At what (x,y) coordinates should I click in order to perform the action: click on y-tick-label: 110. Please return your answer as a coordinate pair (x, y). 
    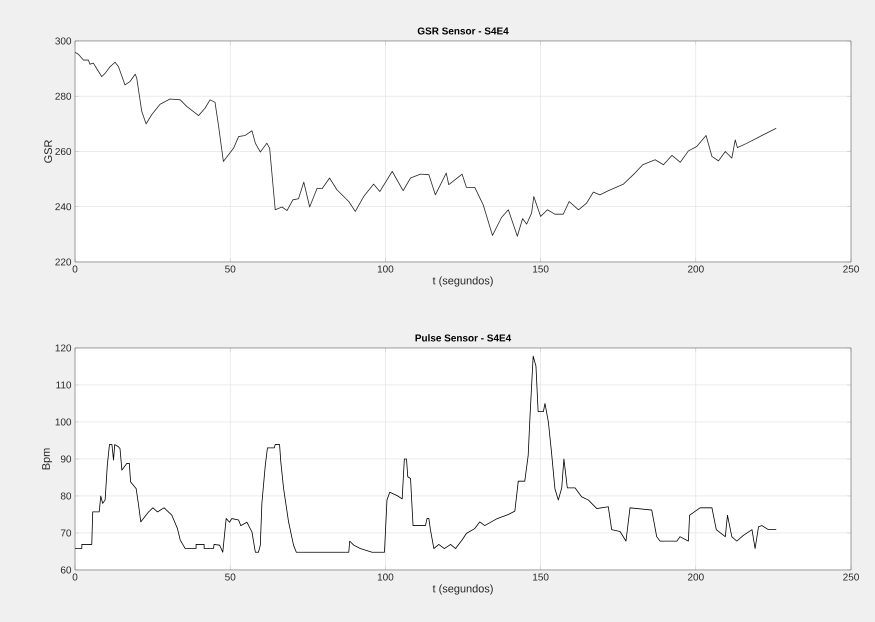
    Looking at the image, I should click on (64, 385).